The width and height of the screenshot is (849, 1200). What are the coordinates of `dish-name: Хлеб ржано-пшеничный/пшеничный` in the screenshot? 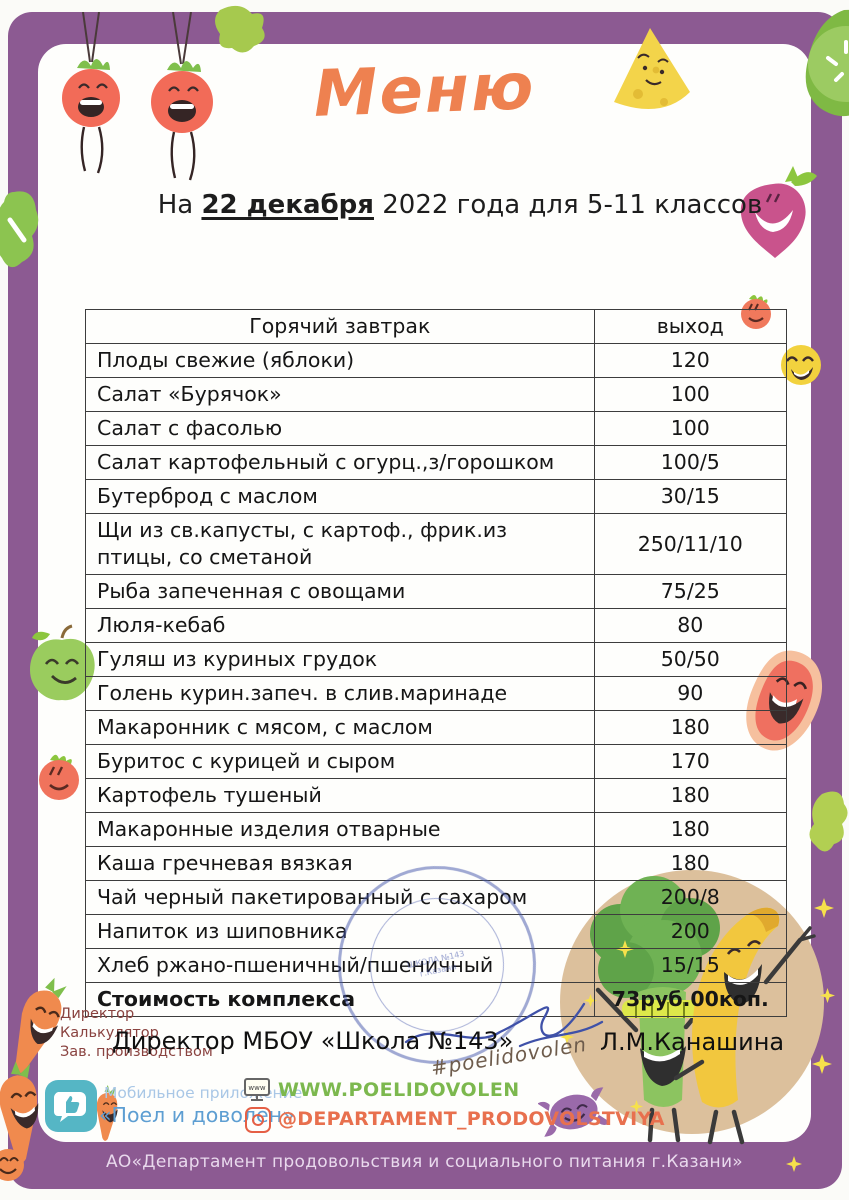 It's located at (340, 965).